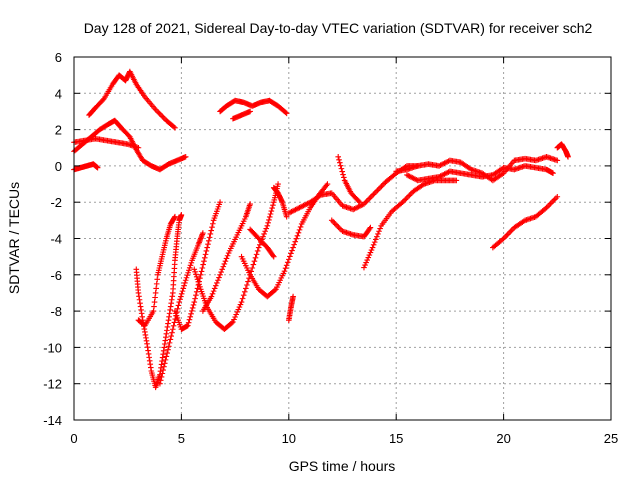 The image size is (640, 480). I want to click on y-tick-label: -12, so click(52, 384).